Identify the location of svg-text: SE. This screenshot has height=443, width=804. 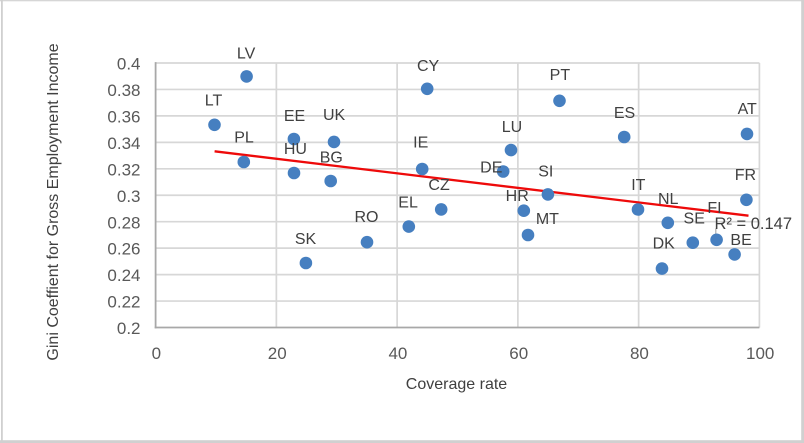
(694, 218).